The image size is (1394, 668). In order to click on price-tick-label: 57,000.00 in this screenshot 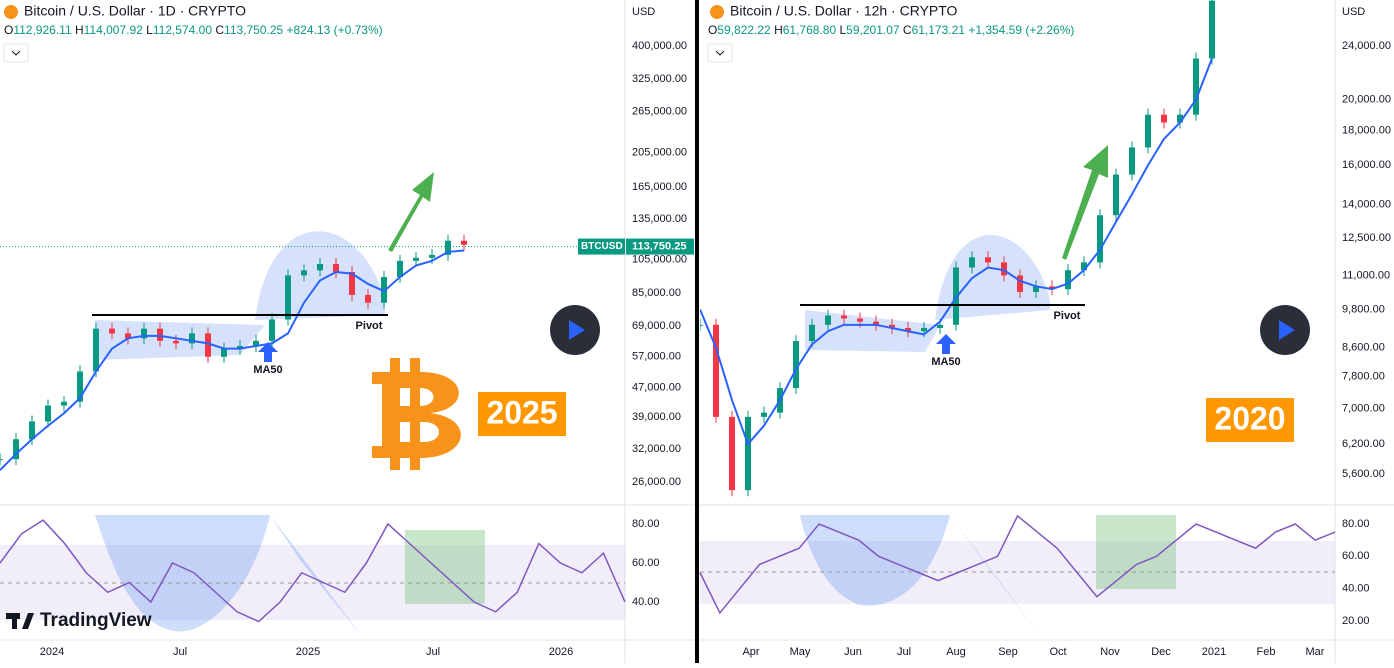, I will do `click(656, 357)`.